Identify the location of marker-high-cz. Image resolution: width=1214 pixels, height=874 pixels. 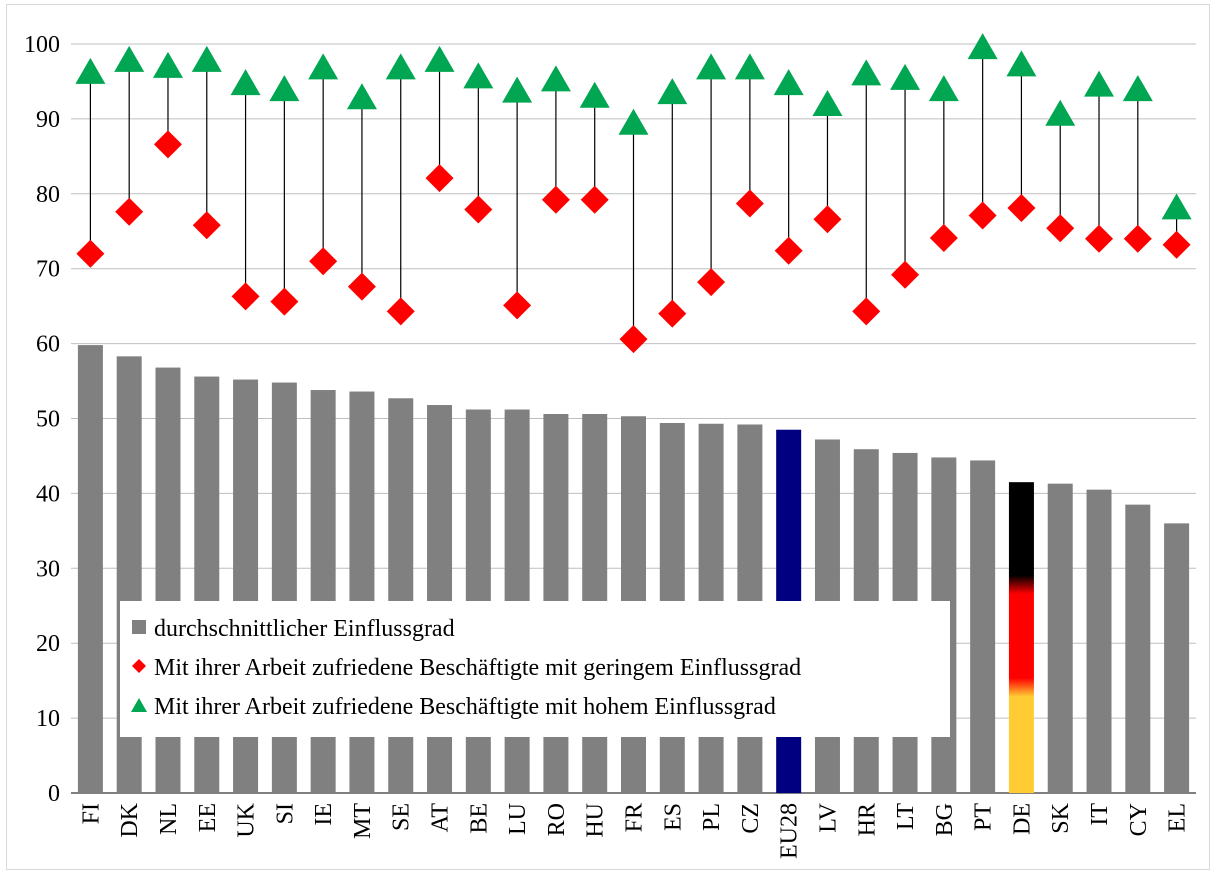
(749, 66).